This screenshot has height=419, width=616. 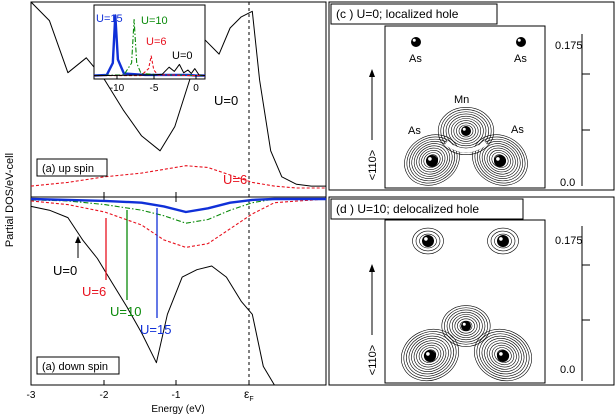 I want to click on fermi-tick-label: εF, so click(x=249, y=395).